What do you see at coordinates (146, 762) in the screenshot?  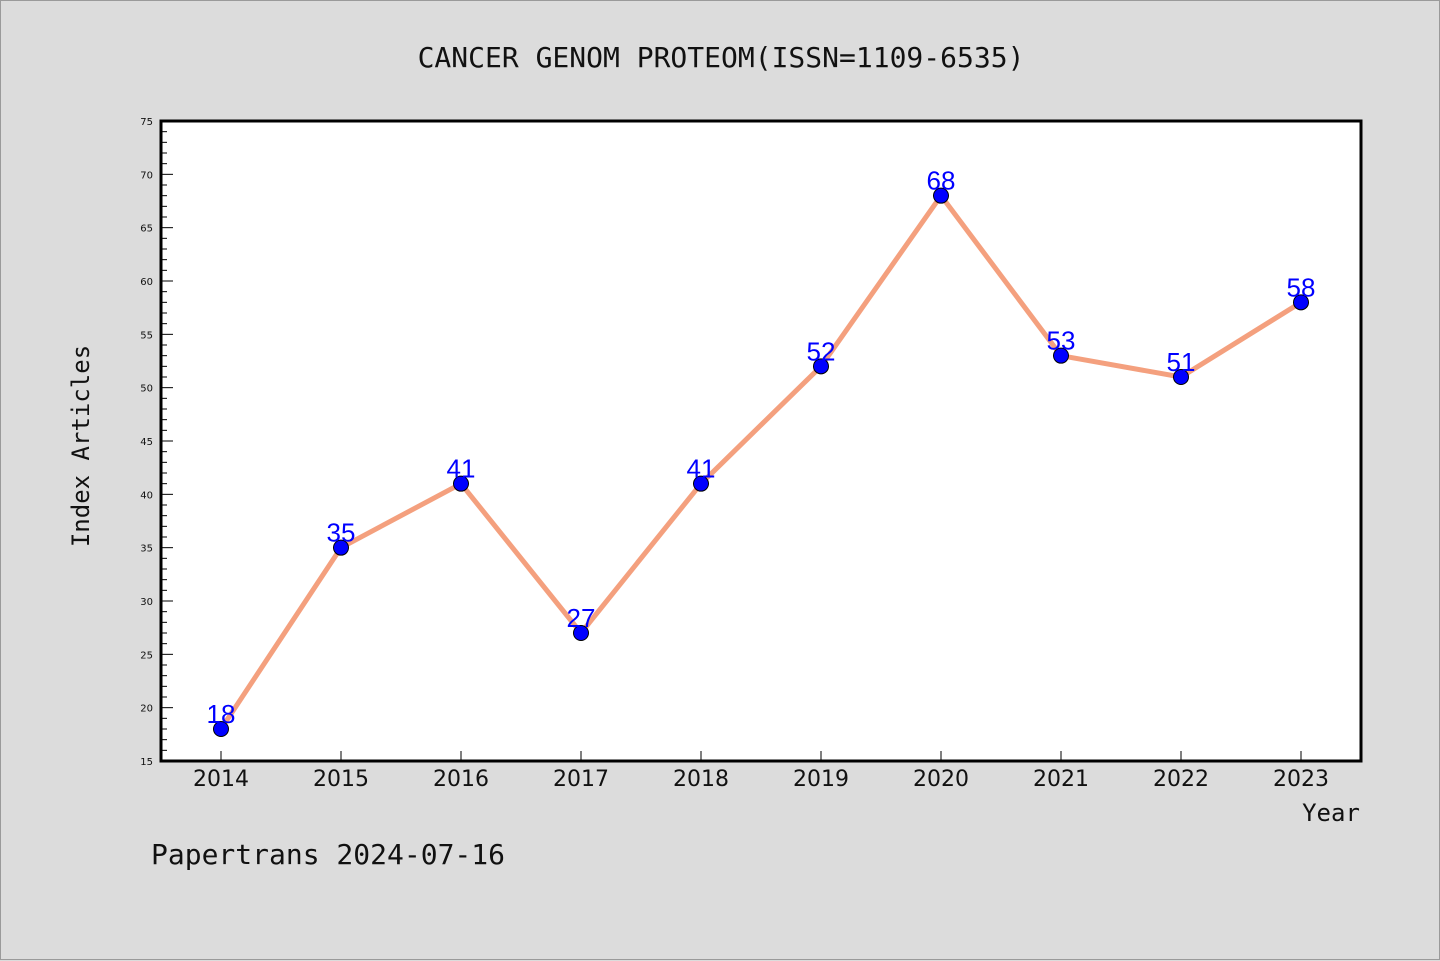 I see `y-tick-label: 15` at bounding box center [146, 762].